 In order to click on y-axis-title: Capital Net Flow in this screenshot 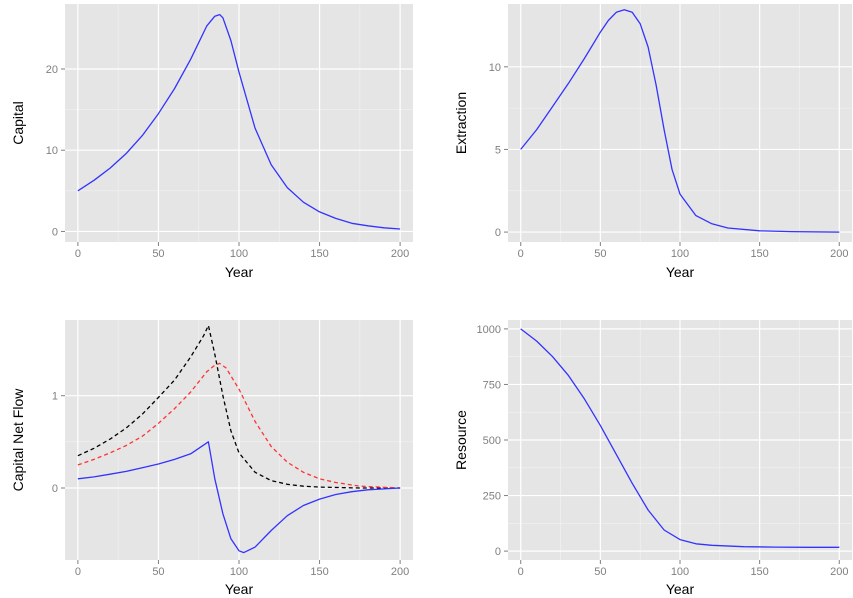, I will do `click(18, 440)`.